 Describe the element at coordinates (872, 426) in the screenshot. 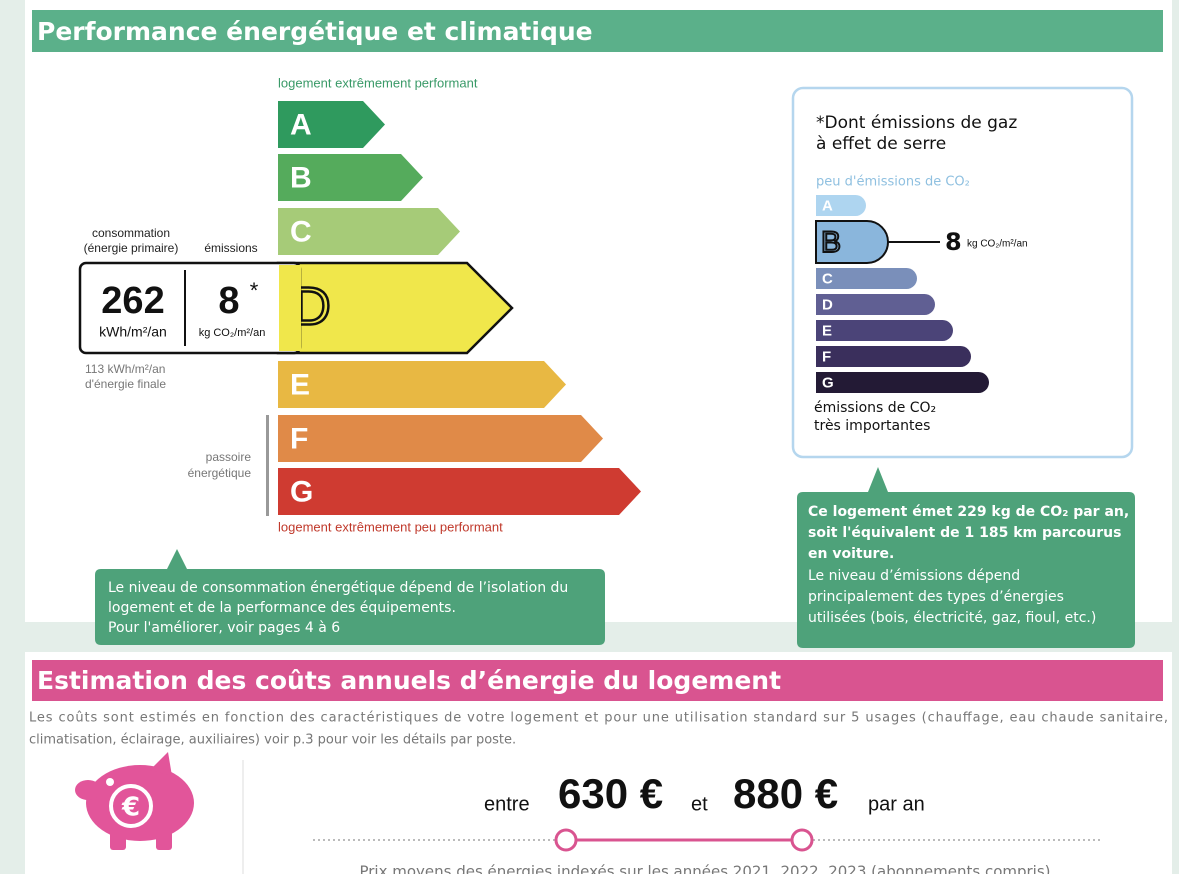

I see `label: très importantes` at that location.